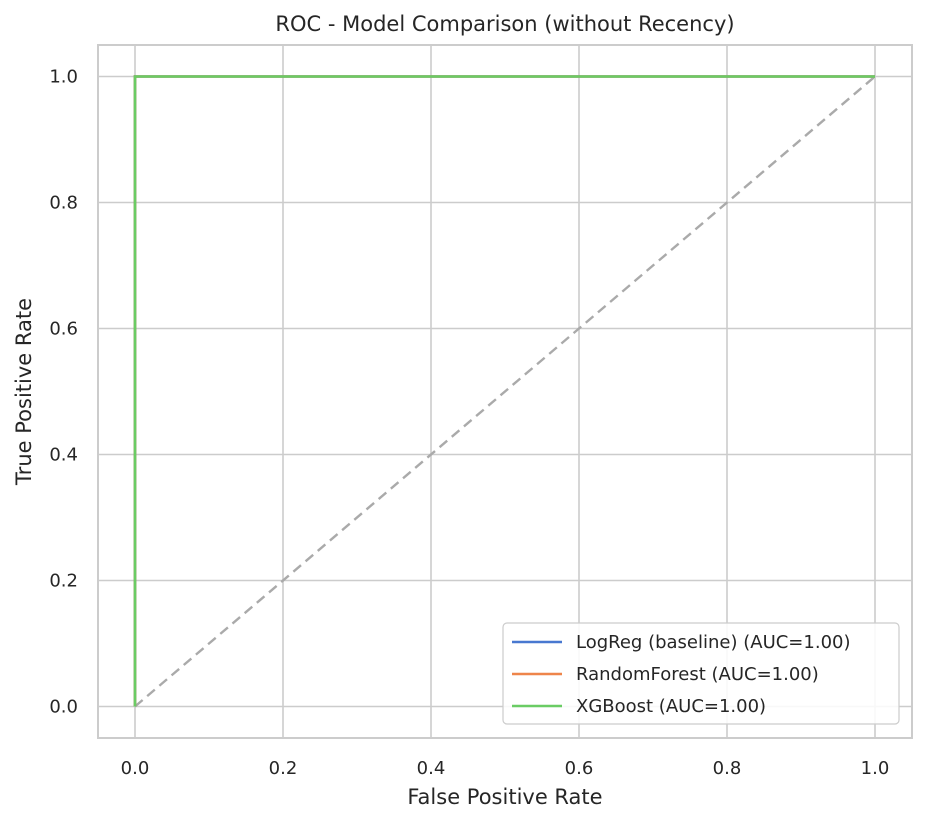 This screenshot has height=824, width=926. What do you see at coordinates (63, 707) in the screenshot?
I see `y-tick-label: 0.0` at bounding box center [63, 707].